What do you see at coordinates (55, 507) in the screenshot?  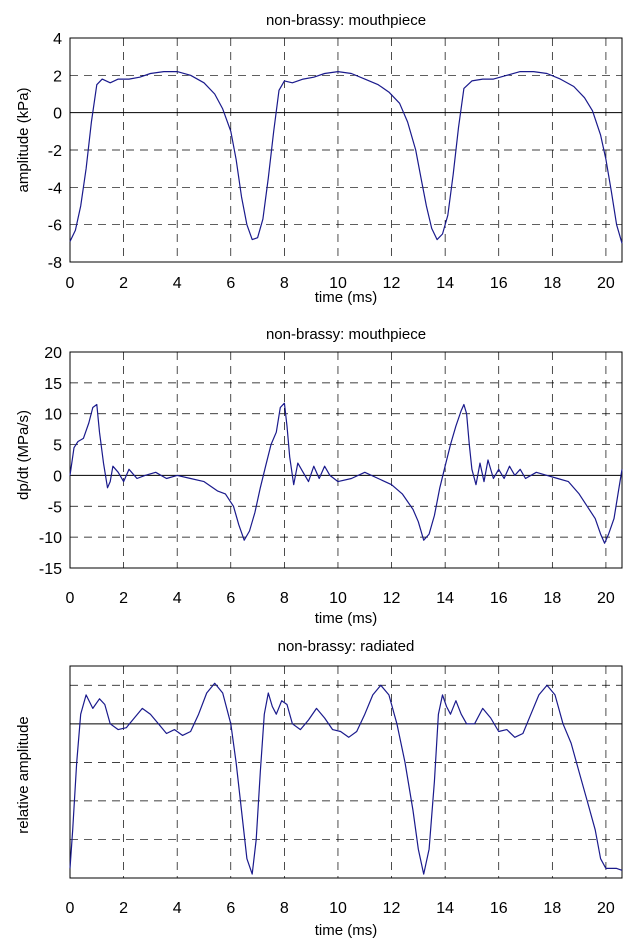 I see `y-tick-label: -5` at bounding box center [55, 507].